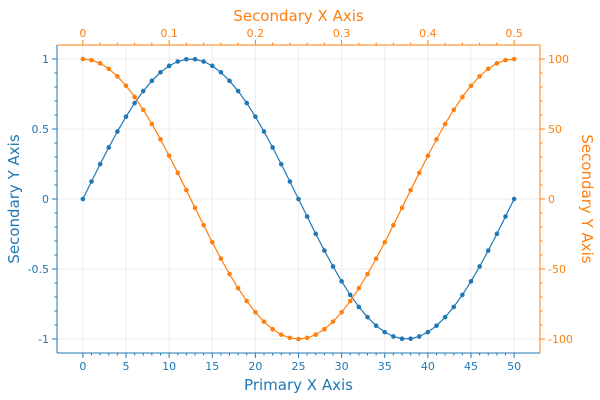 The image size is (600, 400). I want to click on y-axis-left-tick-label: -1, so click(43, 339).